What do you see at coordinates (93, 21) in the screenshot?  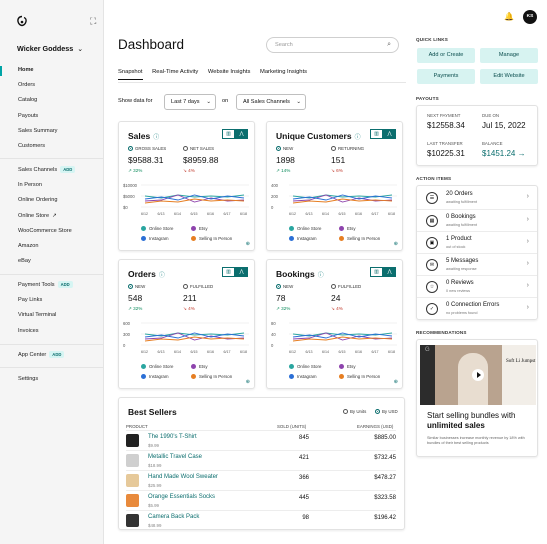 I see `collapse-sidebar-icon: ⛶` at bounding box center [93, 21].